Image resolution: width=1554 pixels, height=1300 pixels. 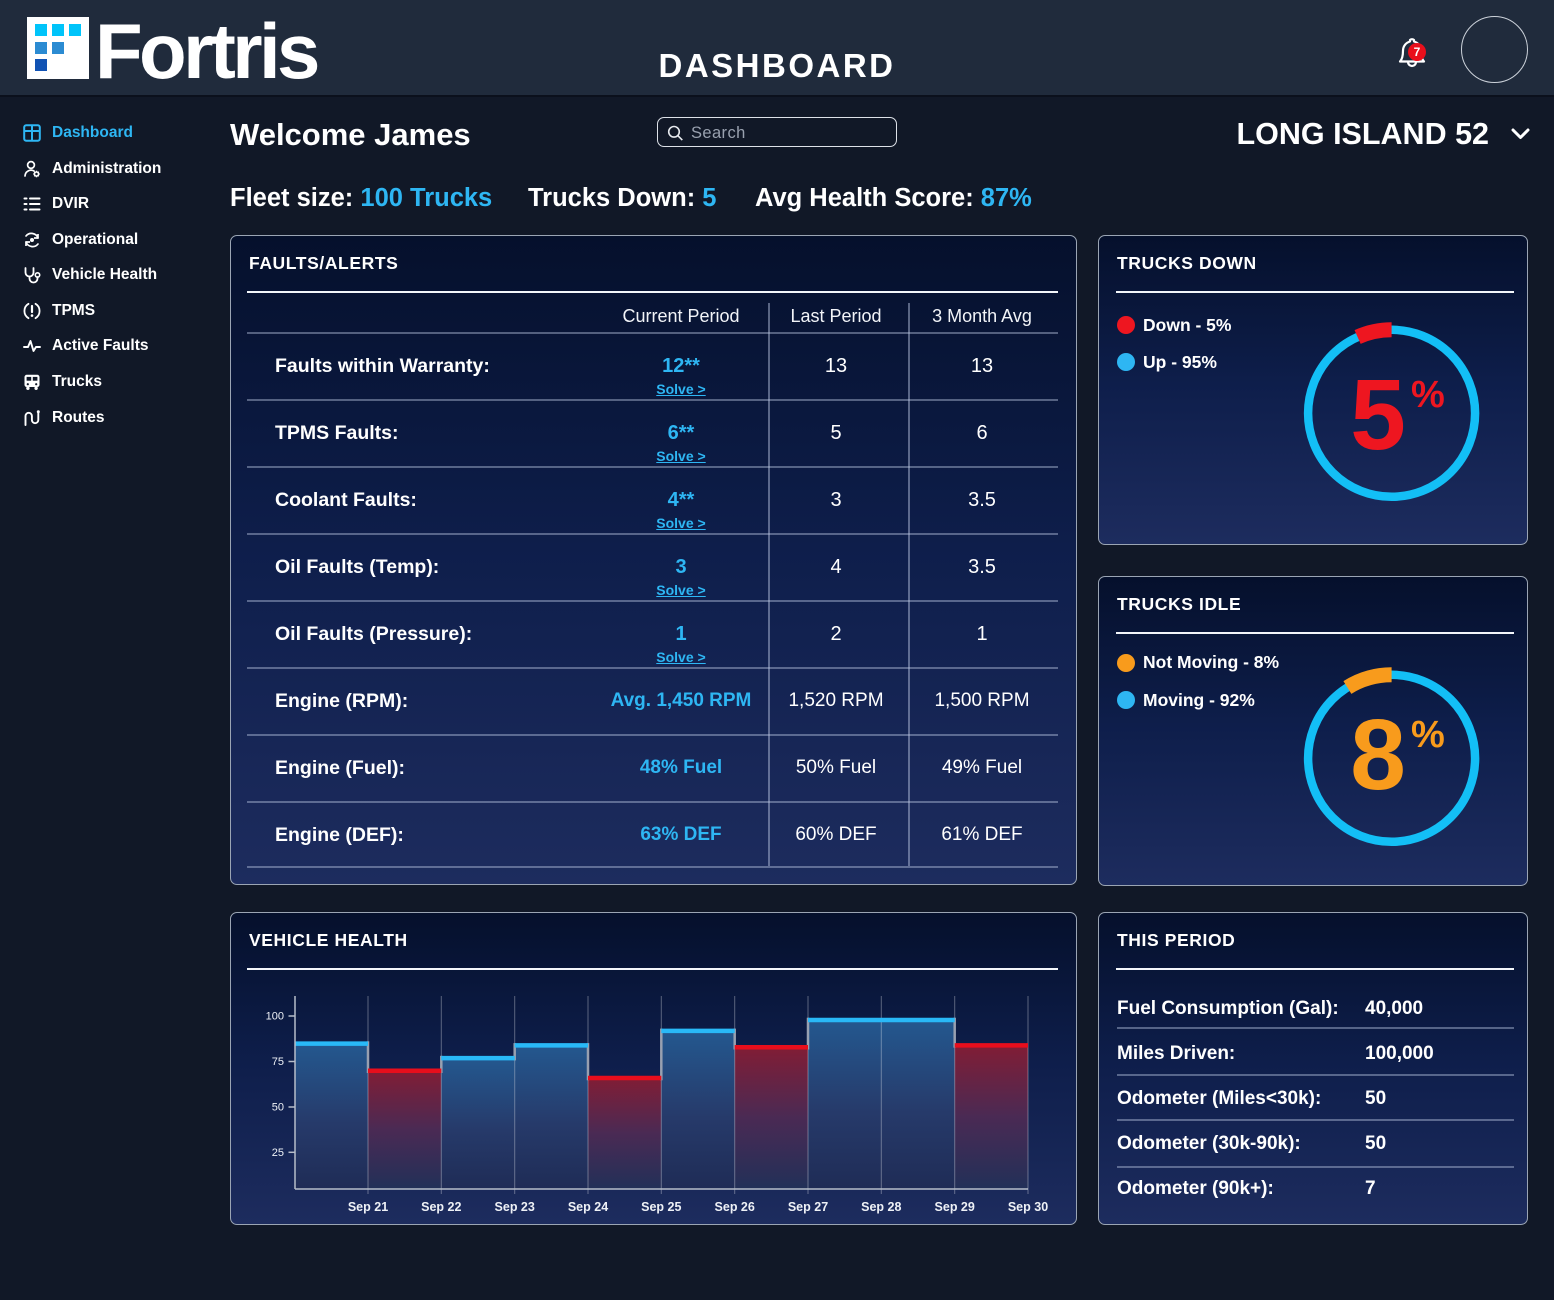 I want to click on svg-text: Sep 23, so click(x=515, y=1207).